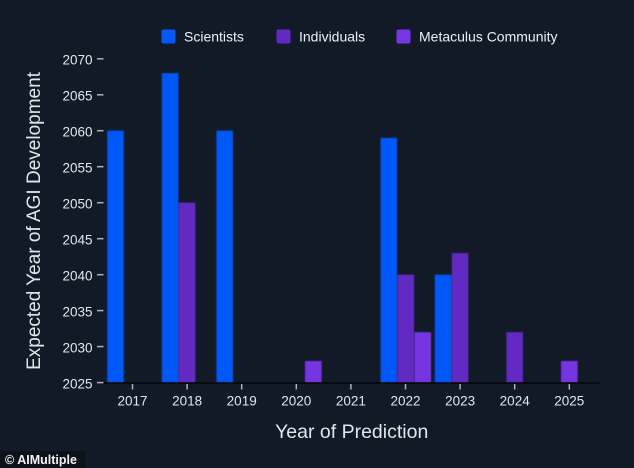  I want to click on svg-text: 2070, so click(77, 60).